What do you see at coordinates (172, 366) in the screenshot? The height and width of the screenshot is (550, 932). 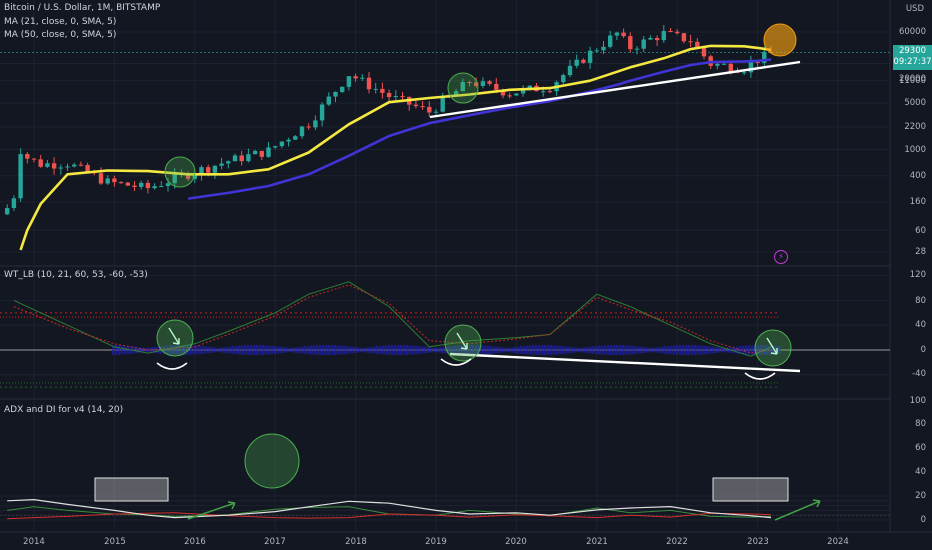 I see `bottom-curve-annotation` at bounding box center [172, 366].